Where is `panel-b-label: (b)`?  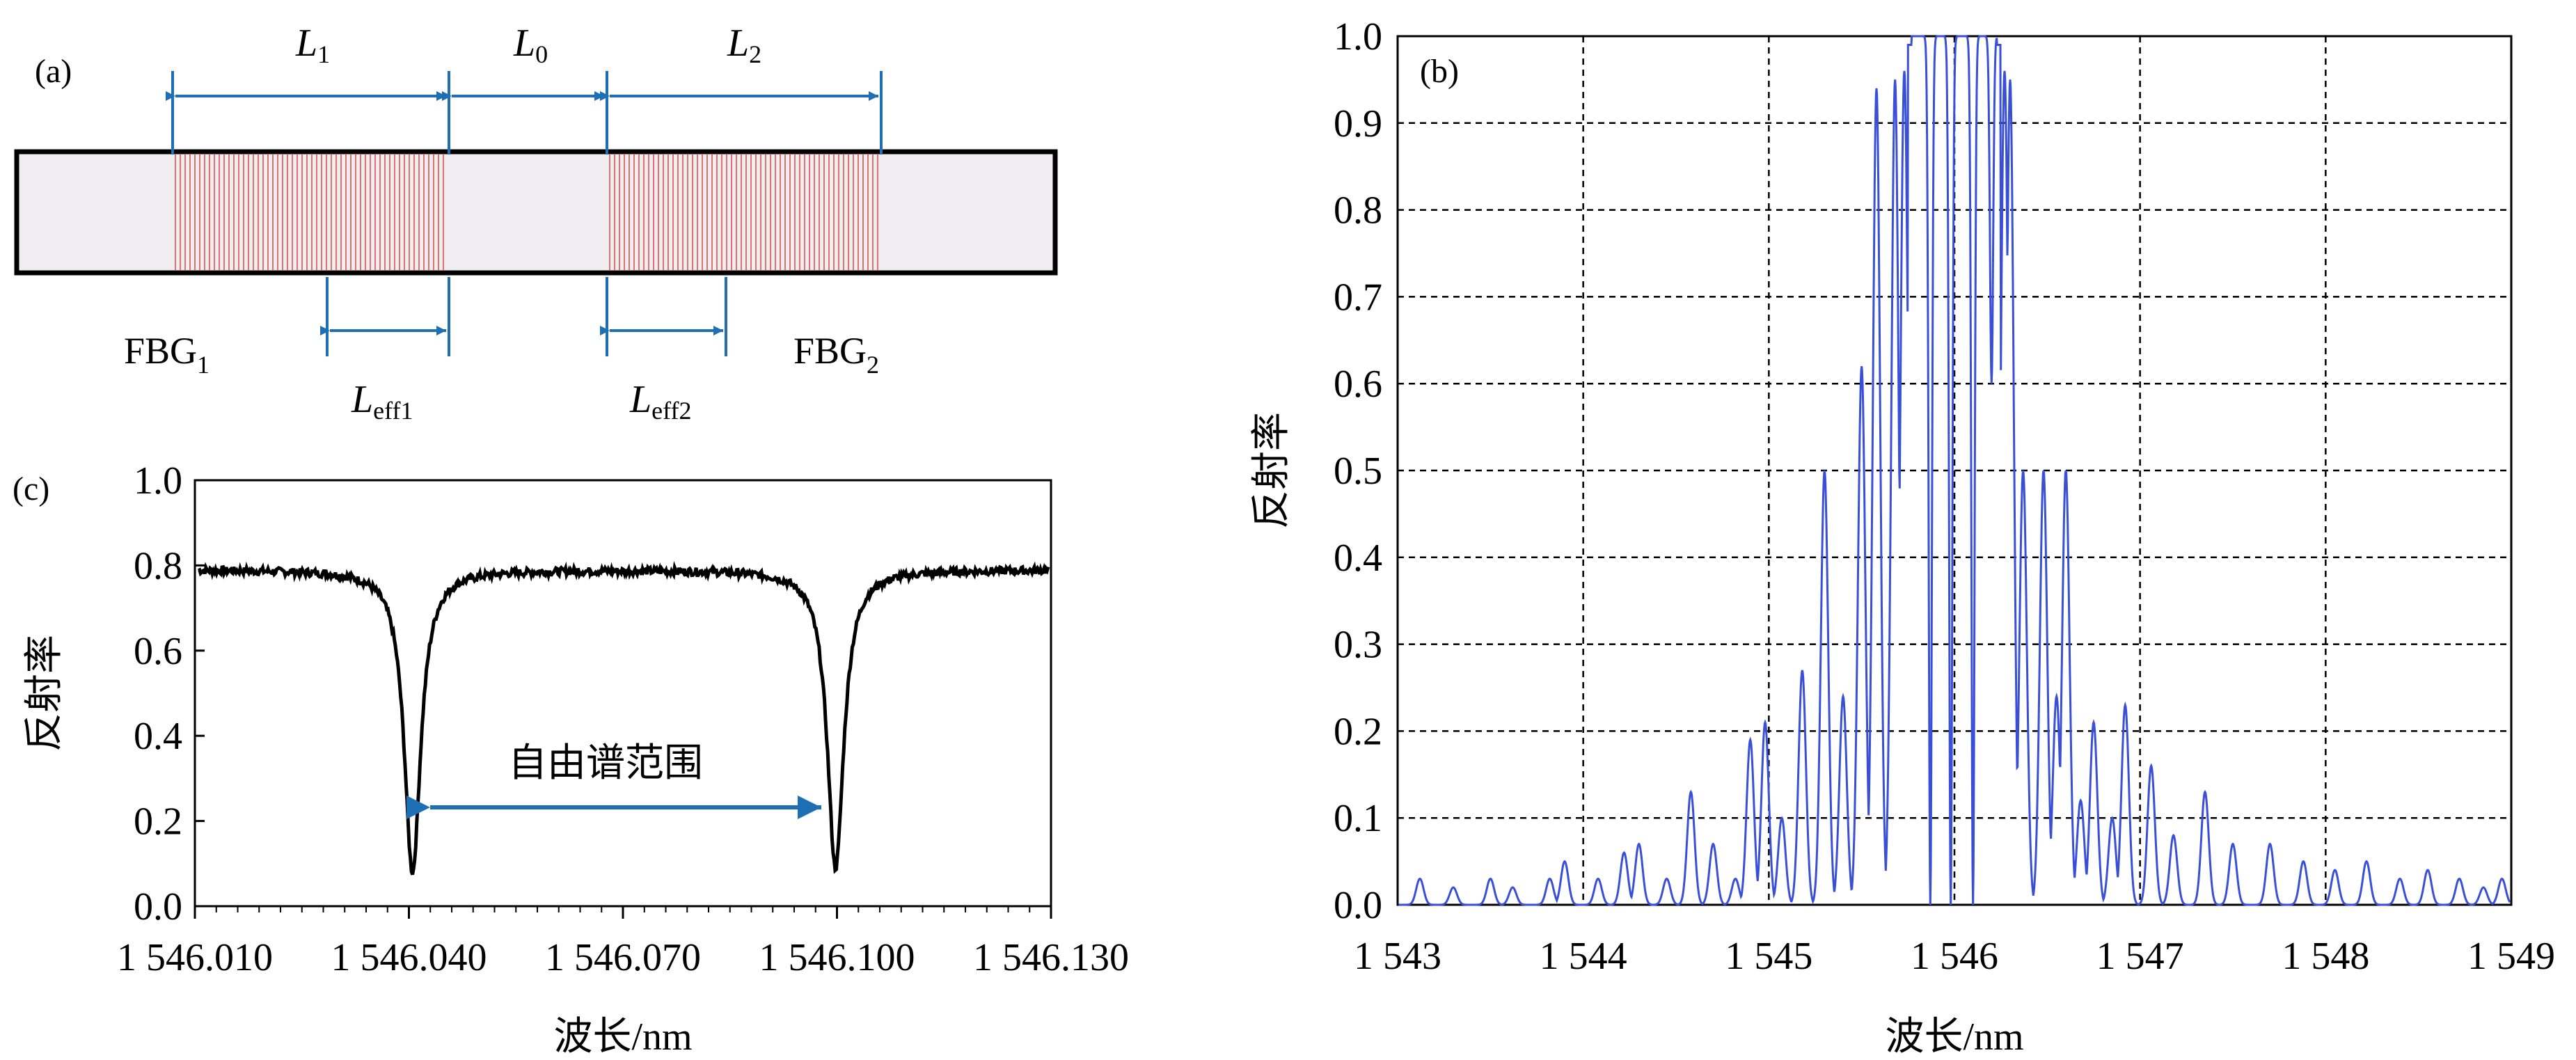
panel-b-label: (b) is located at coordinates (1439, 71).